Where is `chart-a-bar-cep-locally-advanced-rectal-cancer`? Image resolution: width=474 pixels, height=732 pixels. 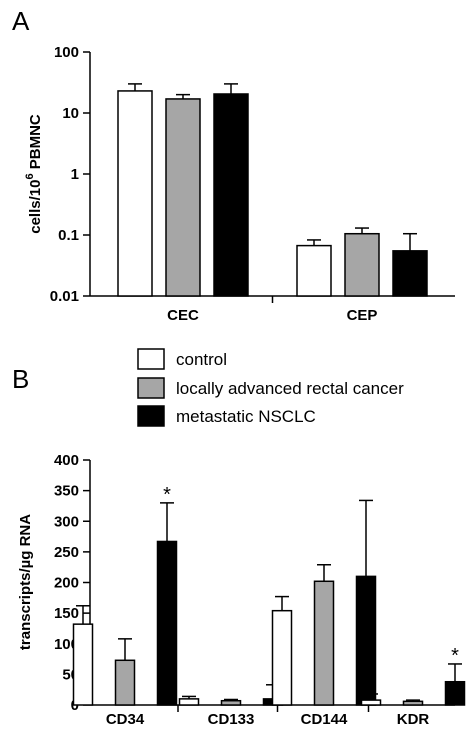 chart-a-bar-cep-locally-advanced-rectal-cancer is located at coordinates (362, 264).